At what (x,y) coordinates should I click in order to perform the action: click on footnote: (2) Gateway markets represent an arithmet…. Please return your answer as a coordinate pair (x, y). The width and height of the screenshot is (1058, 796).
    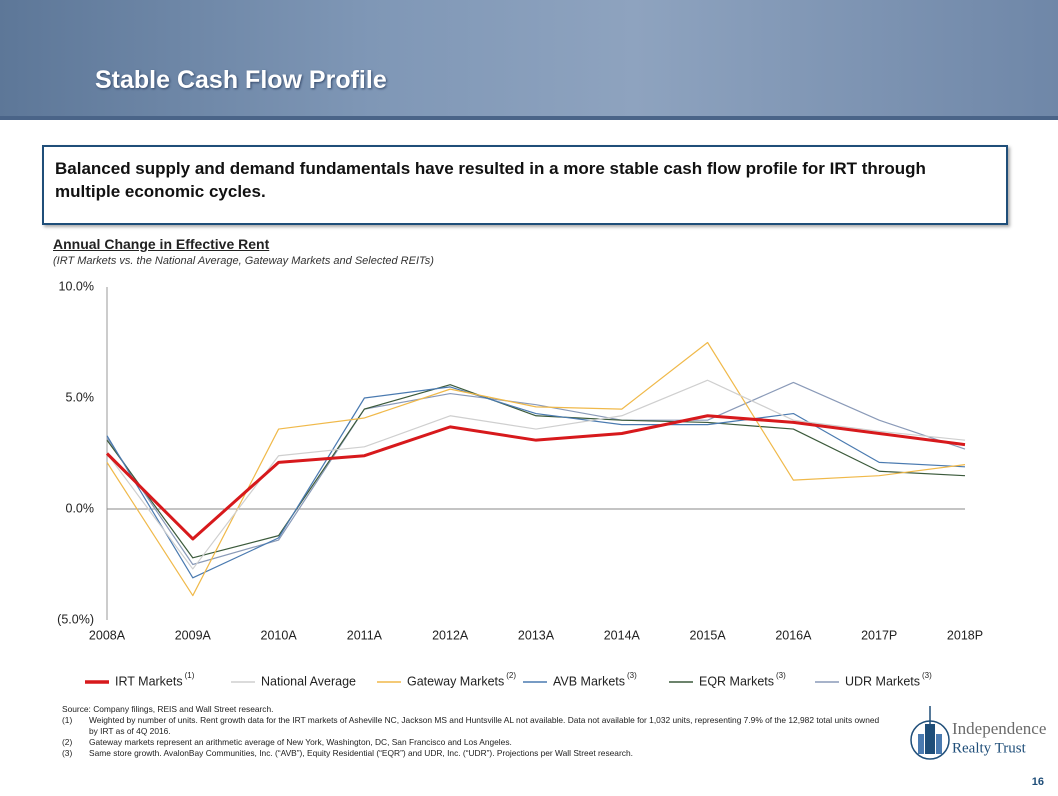
    Looking at the image, I should click on (472, 742).